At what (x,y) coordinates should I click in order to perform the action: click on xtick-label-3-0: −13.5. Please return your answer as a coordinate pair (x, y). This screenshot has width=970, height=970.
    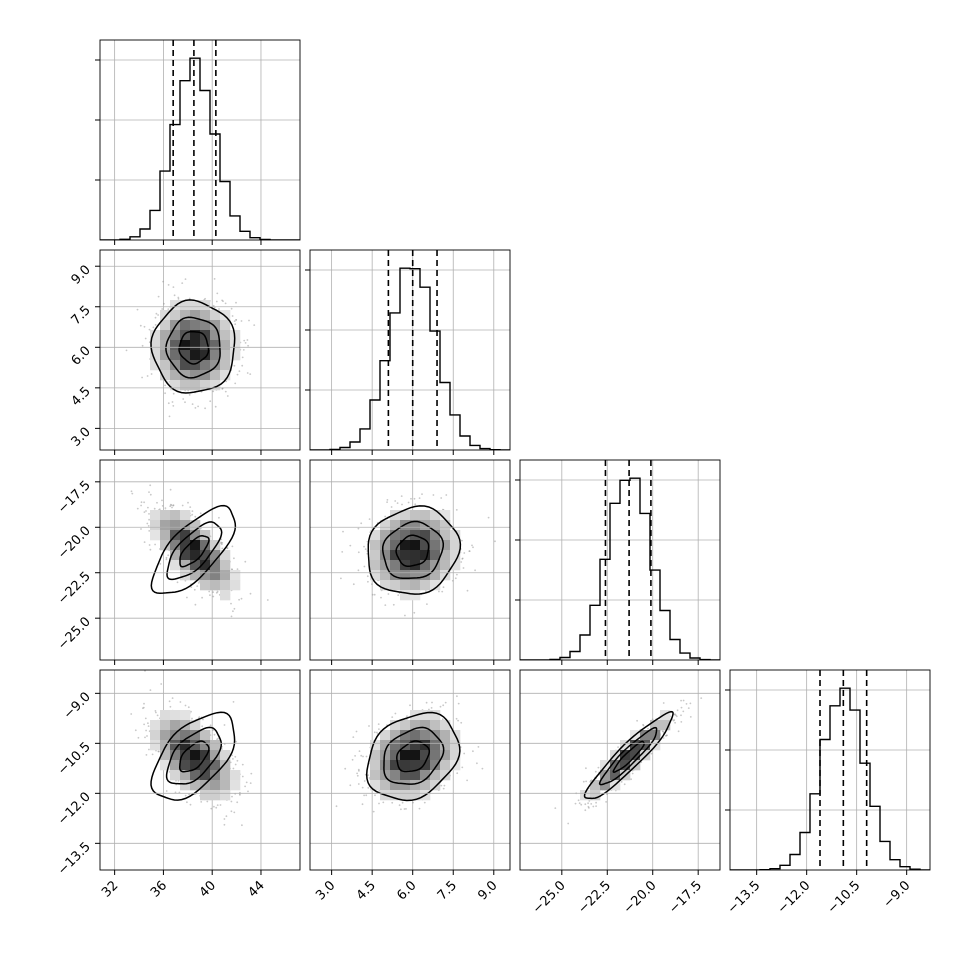
    Looking at the image, I should click on (744, 897).